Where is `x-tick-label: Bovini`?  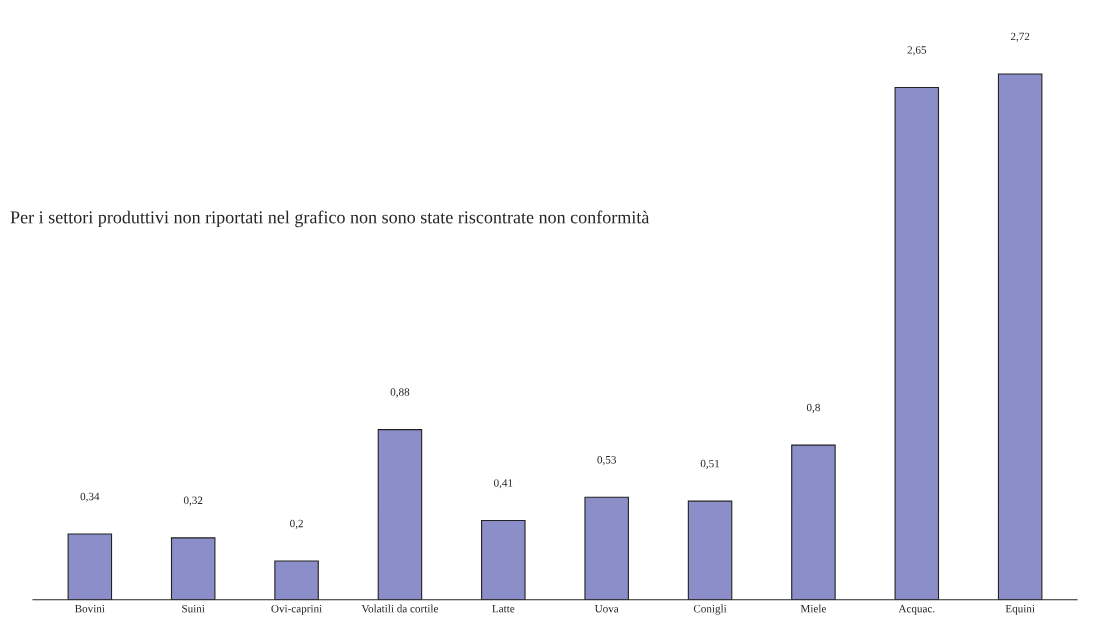
x-tick-label: Bovini is located at coordinates (90, 608).